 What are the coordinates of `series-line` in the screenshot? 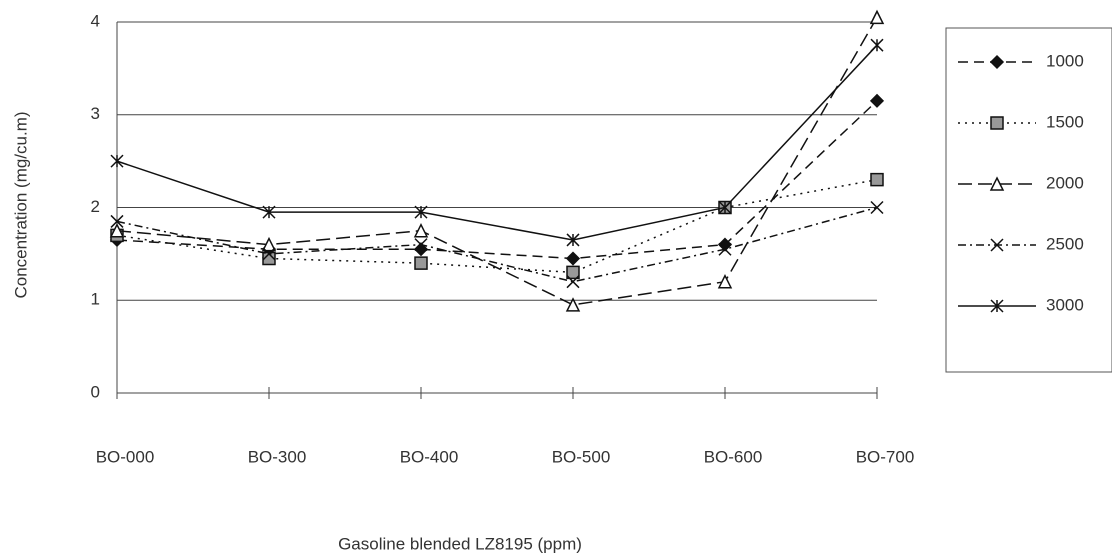 It's located at (497, 244).